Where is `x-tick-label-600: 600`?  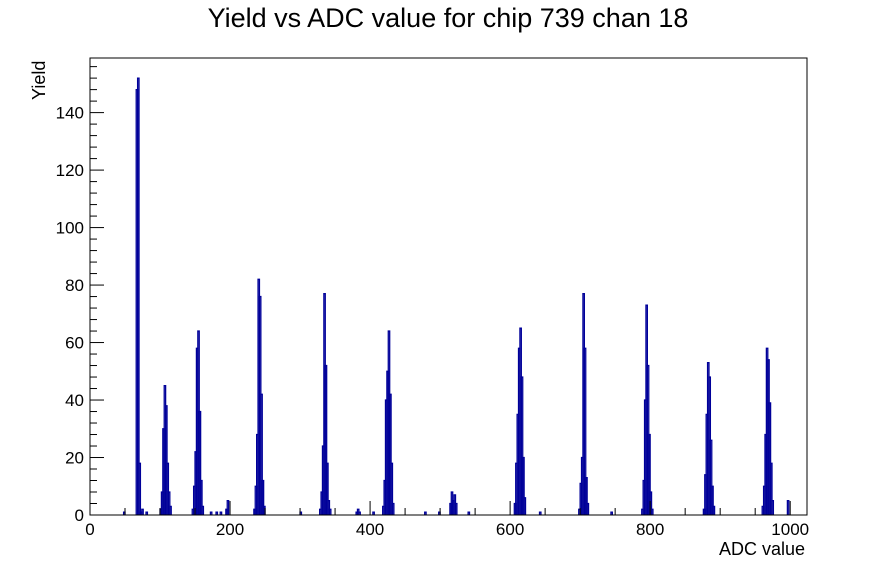 x-tick-label-600: 600 is located at coordinates (510, 529).